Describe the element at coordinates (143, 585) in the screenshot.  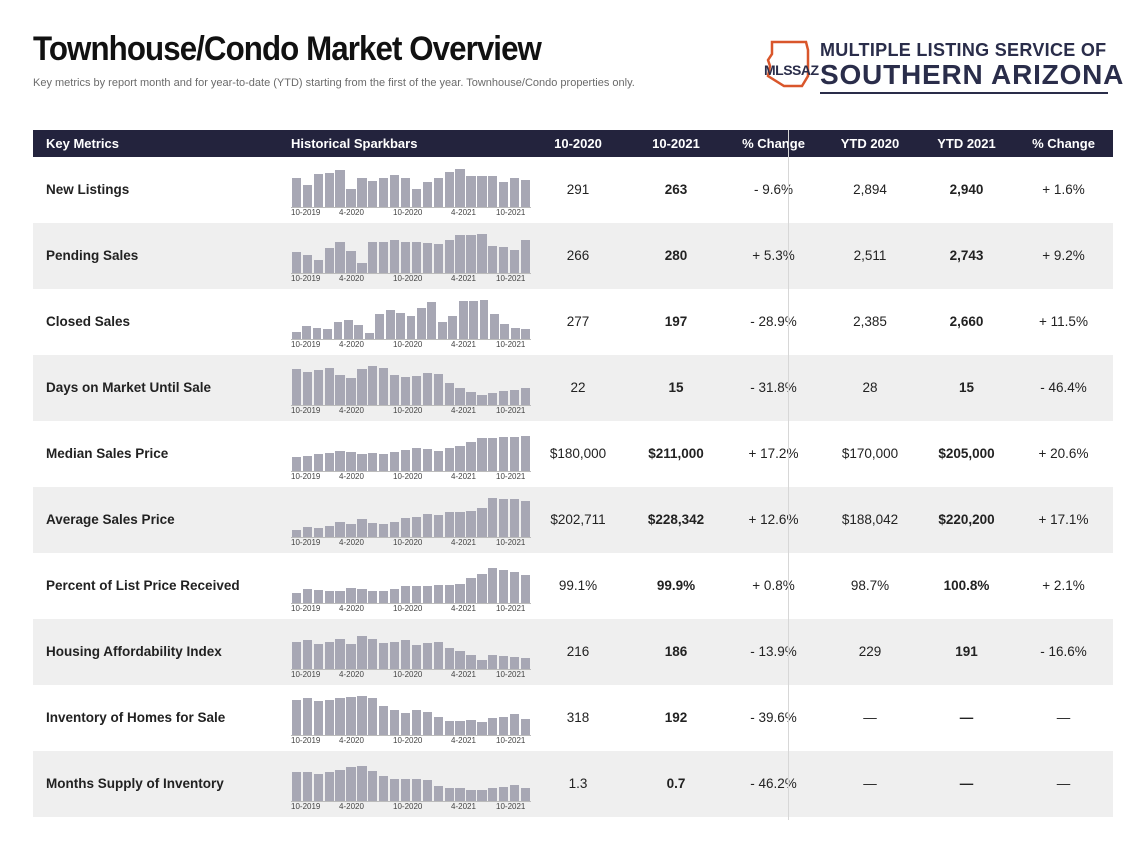
I see `metric-name: Percent of List Price Received` at that location.